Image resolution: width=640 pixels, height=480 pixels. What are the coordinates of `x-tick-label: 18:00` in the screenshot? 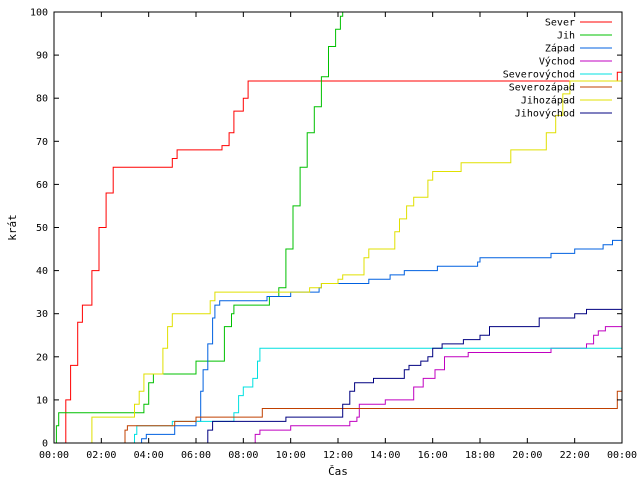 It's located at (480, 455).